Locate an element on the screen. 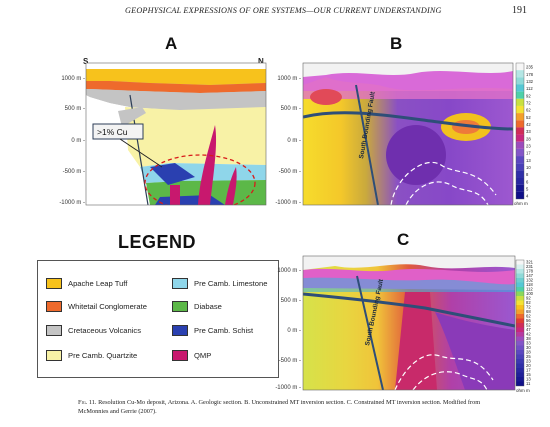 This screenshot has width=550, height=427. legend-title: LEGEND is located at coordinates (157, 242).